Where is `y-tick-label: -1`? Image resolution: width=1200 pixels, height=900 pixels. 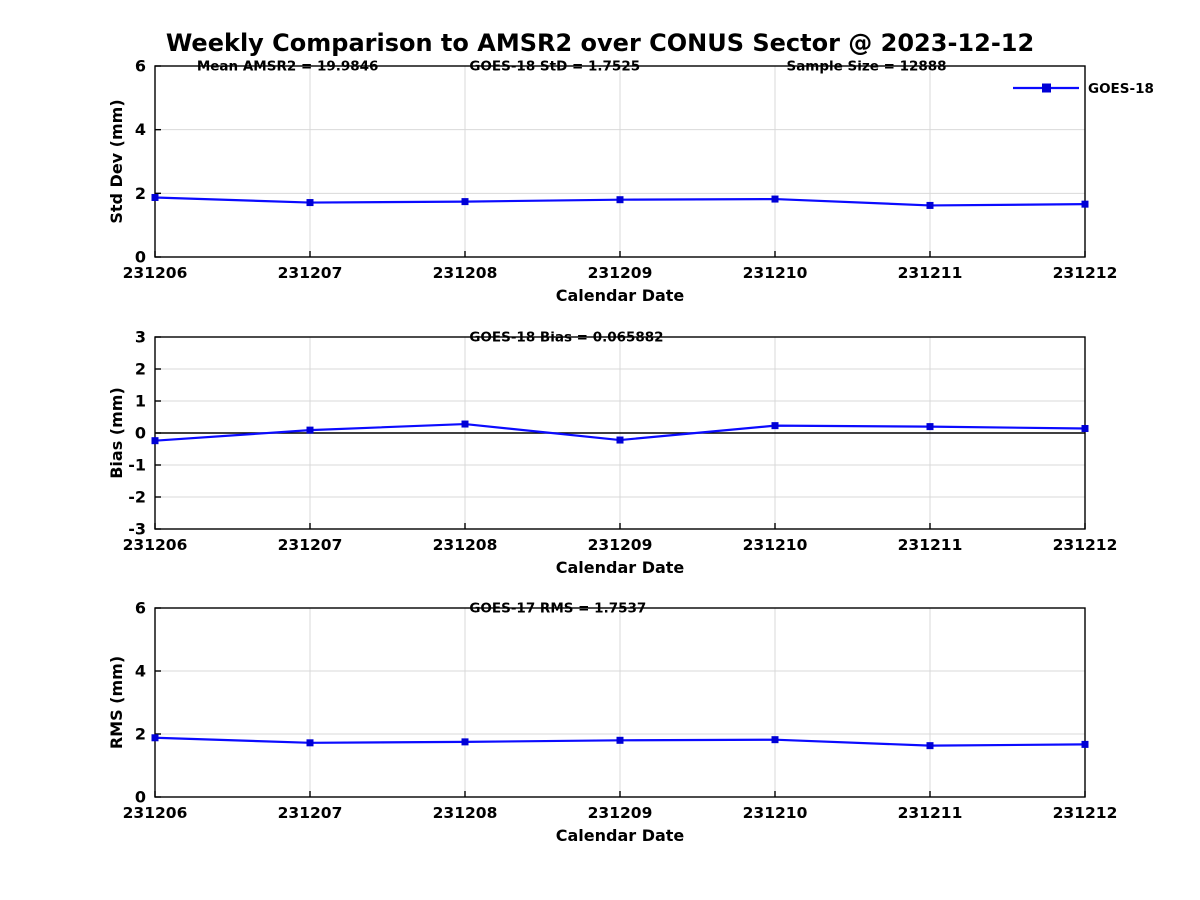
y-tick-label: -1 is located at coordinates (137, 465).